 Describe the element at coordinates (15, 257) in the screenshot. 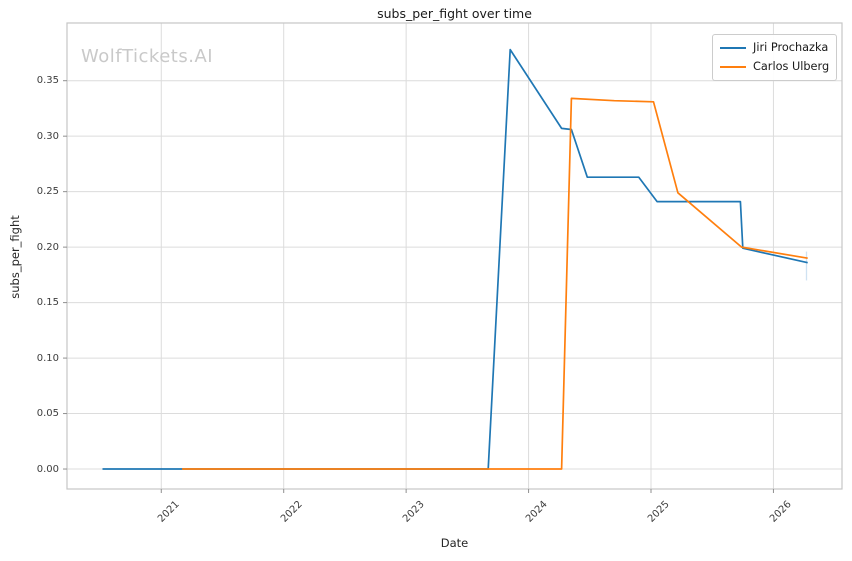

I see `y-axis-label: subs_per_fight` at that location.